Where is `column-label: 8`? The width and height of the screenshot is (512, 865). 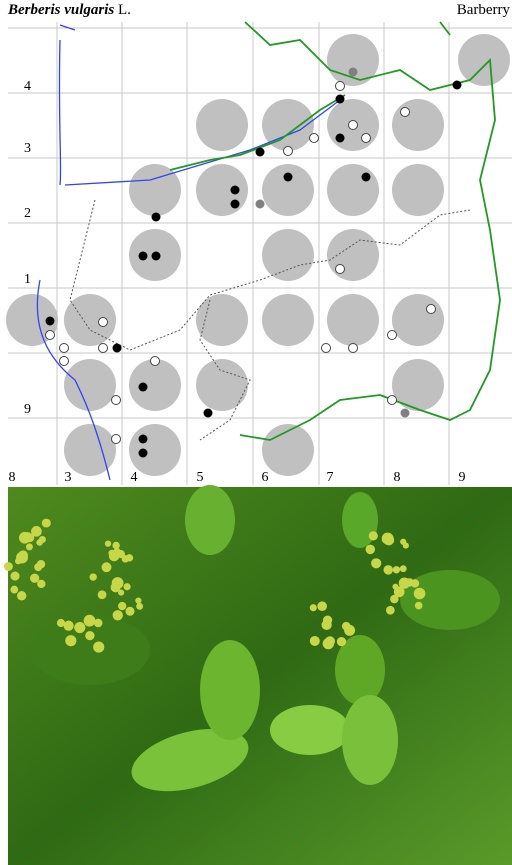 column-label: 8 is located at coordinates (12, 477).